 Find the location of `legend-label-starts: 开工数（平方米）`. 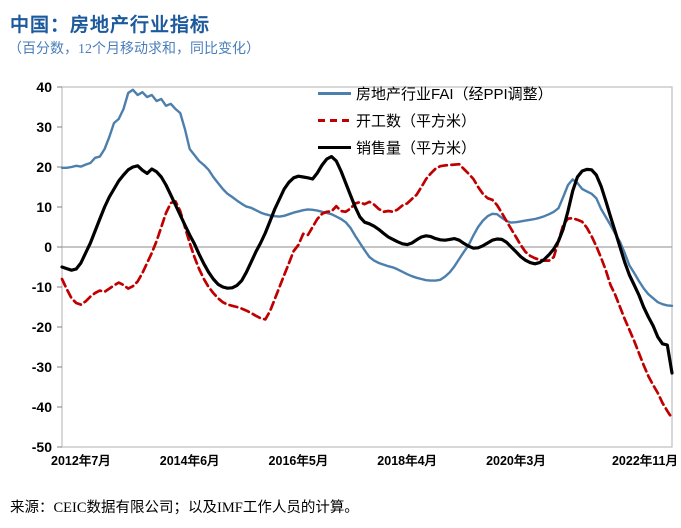

legend-label-starts: 开工数（平方米） is located at coordinates (416, 121).